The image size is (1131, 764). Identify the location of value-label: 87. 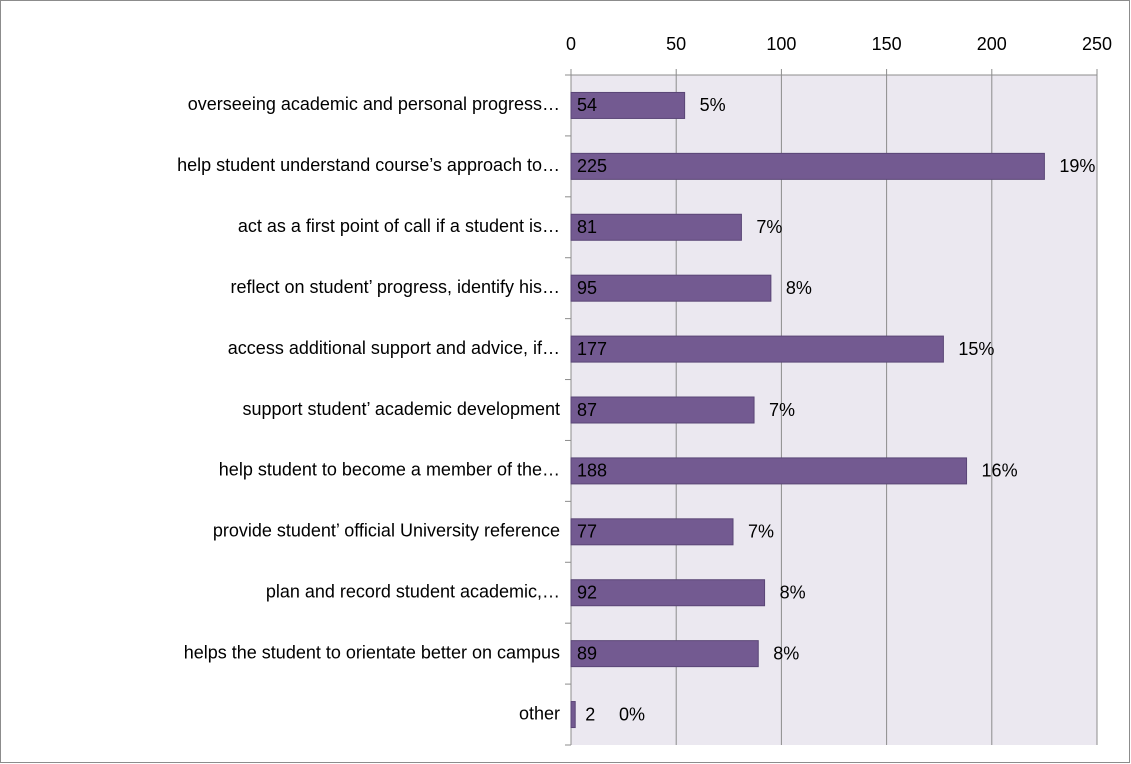
(587, 410).